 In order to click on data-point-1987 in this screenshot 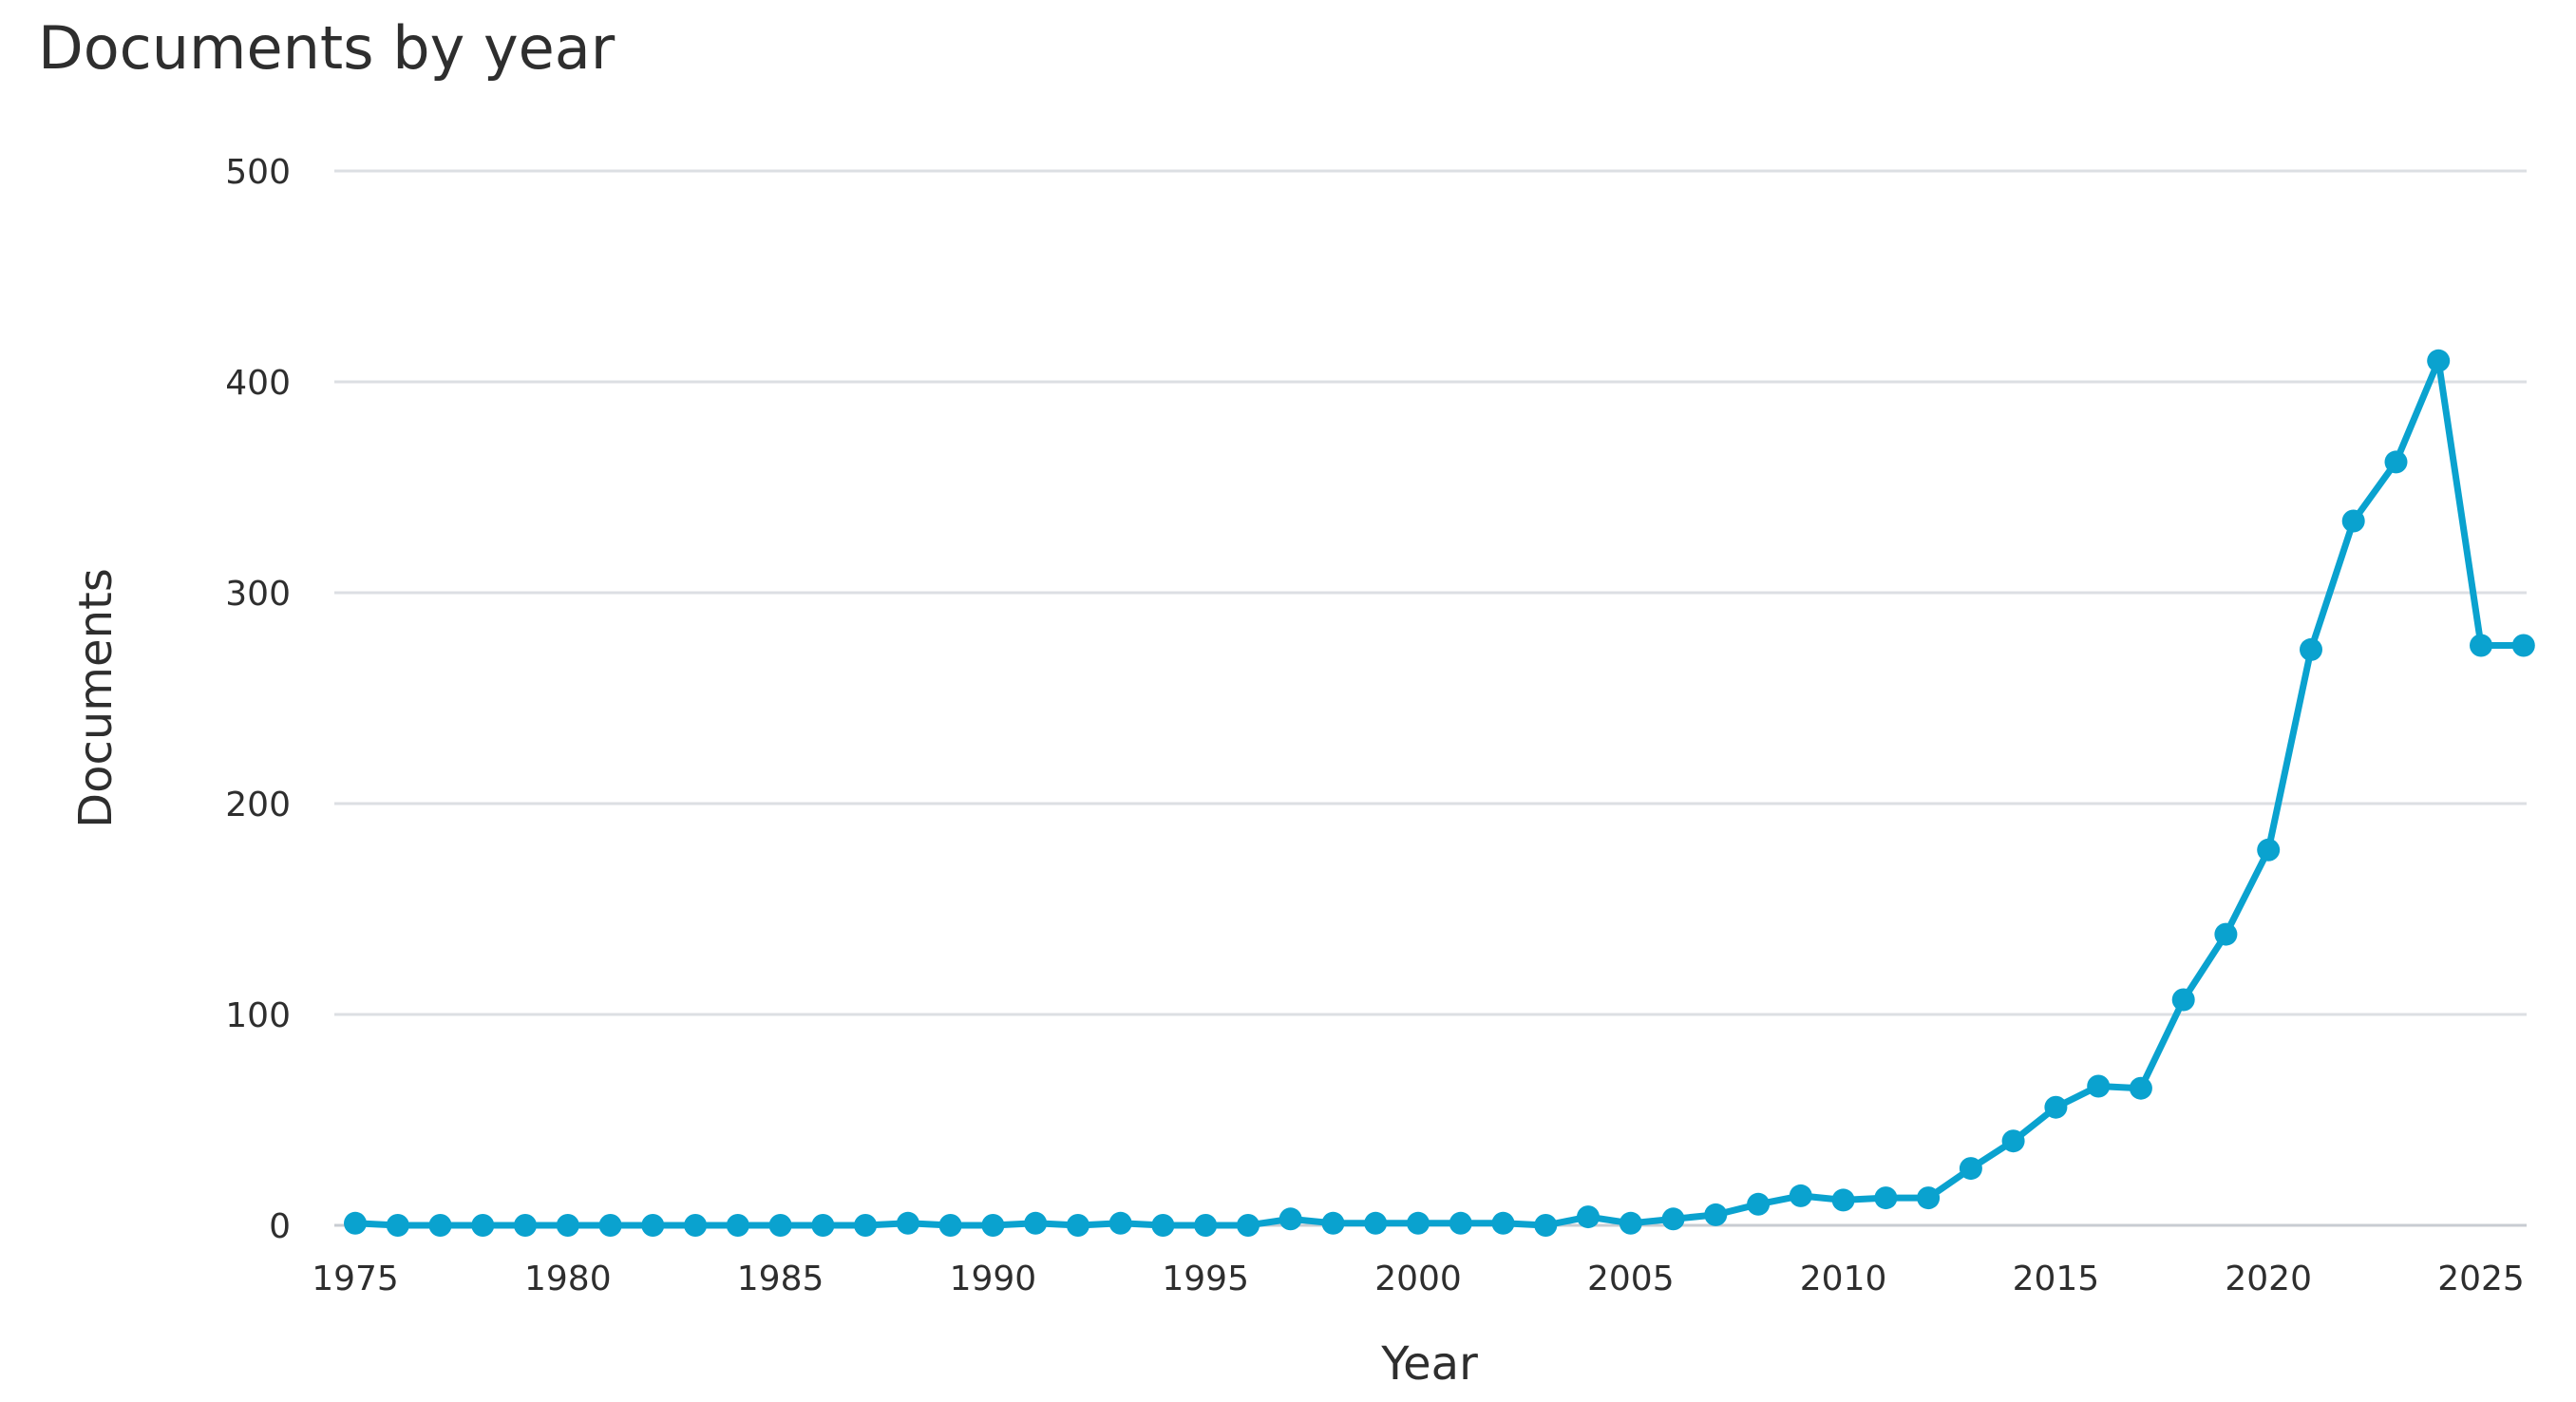, I will do `click(866, 1225)`.